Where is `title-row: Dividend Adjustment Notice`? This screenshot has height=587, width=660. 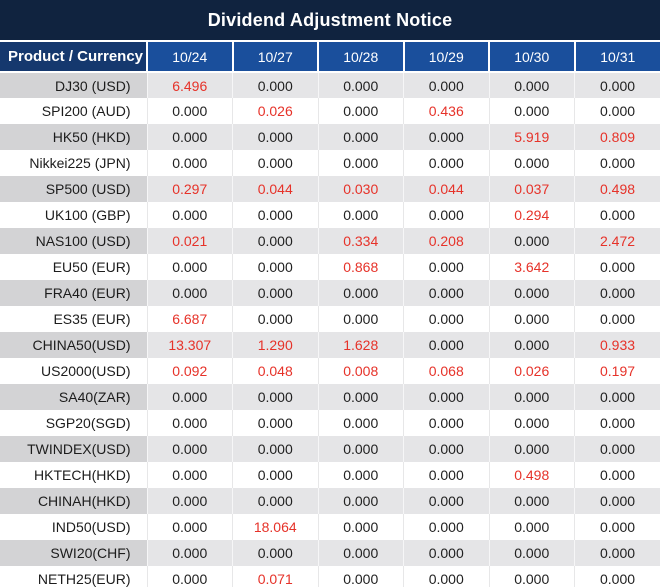 title-row: Dividend Adjustment Notice is located at coordinates (330, 20).